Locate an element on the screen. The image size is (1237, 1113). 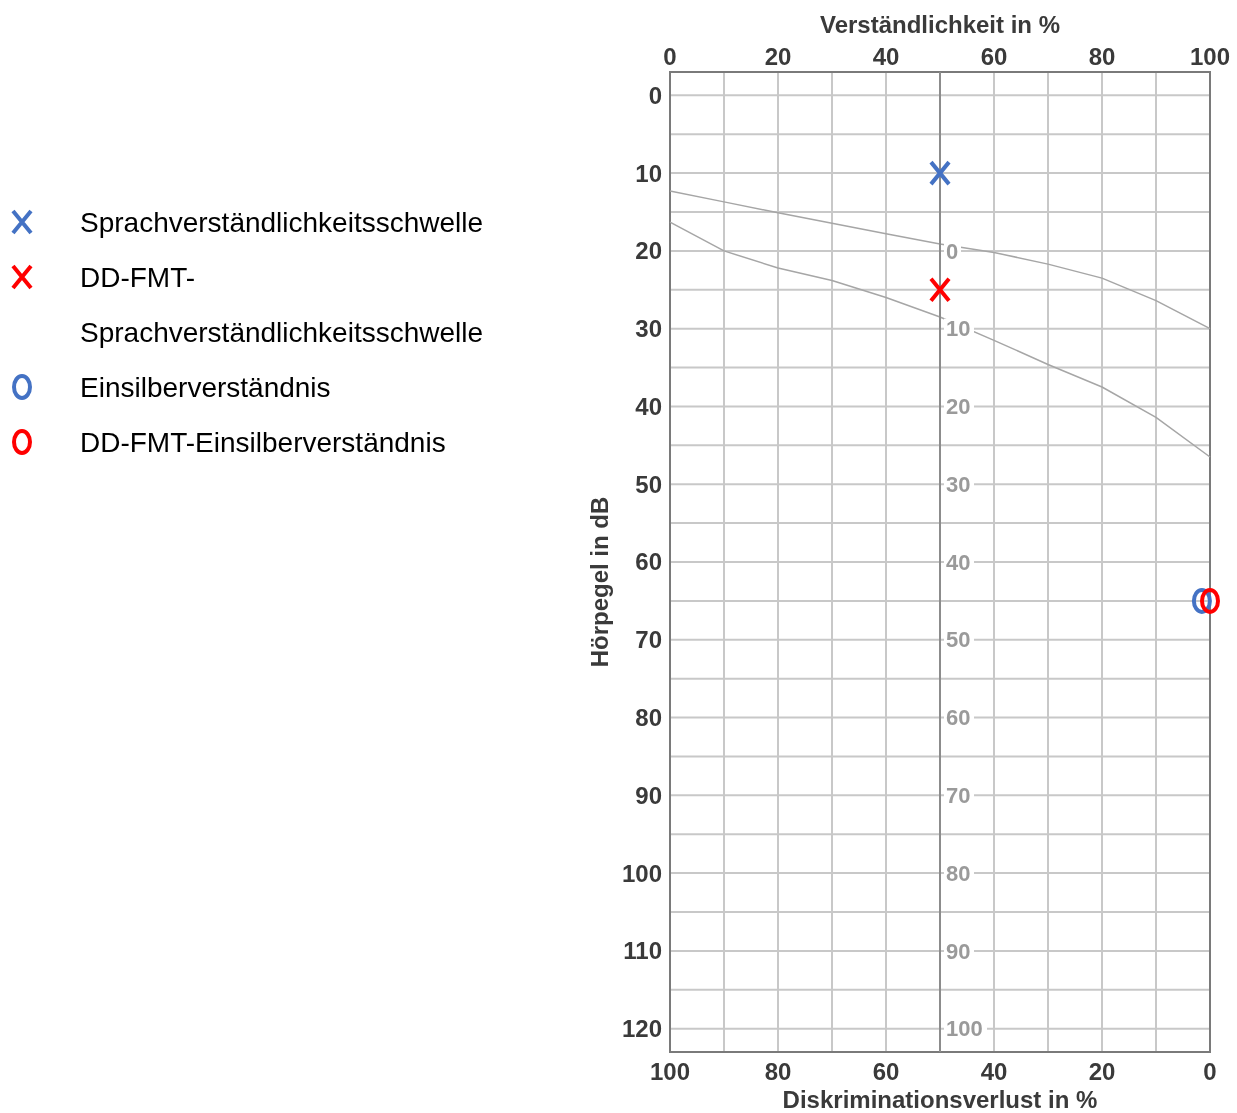
y2-tick-label: 50 is located at coordinates (958, 640).